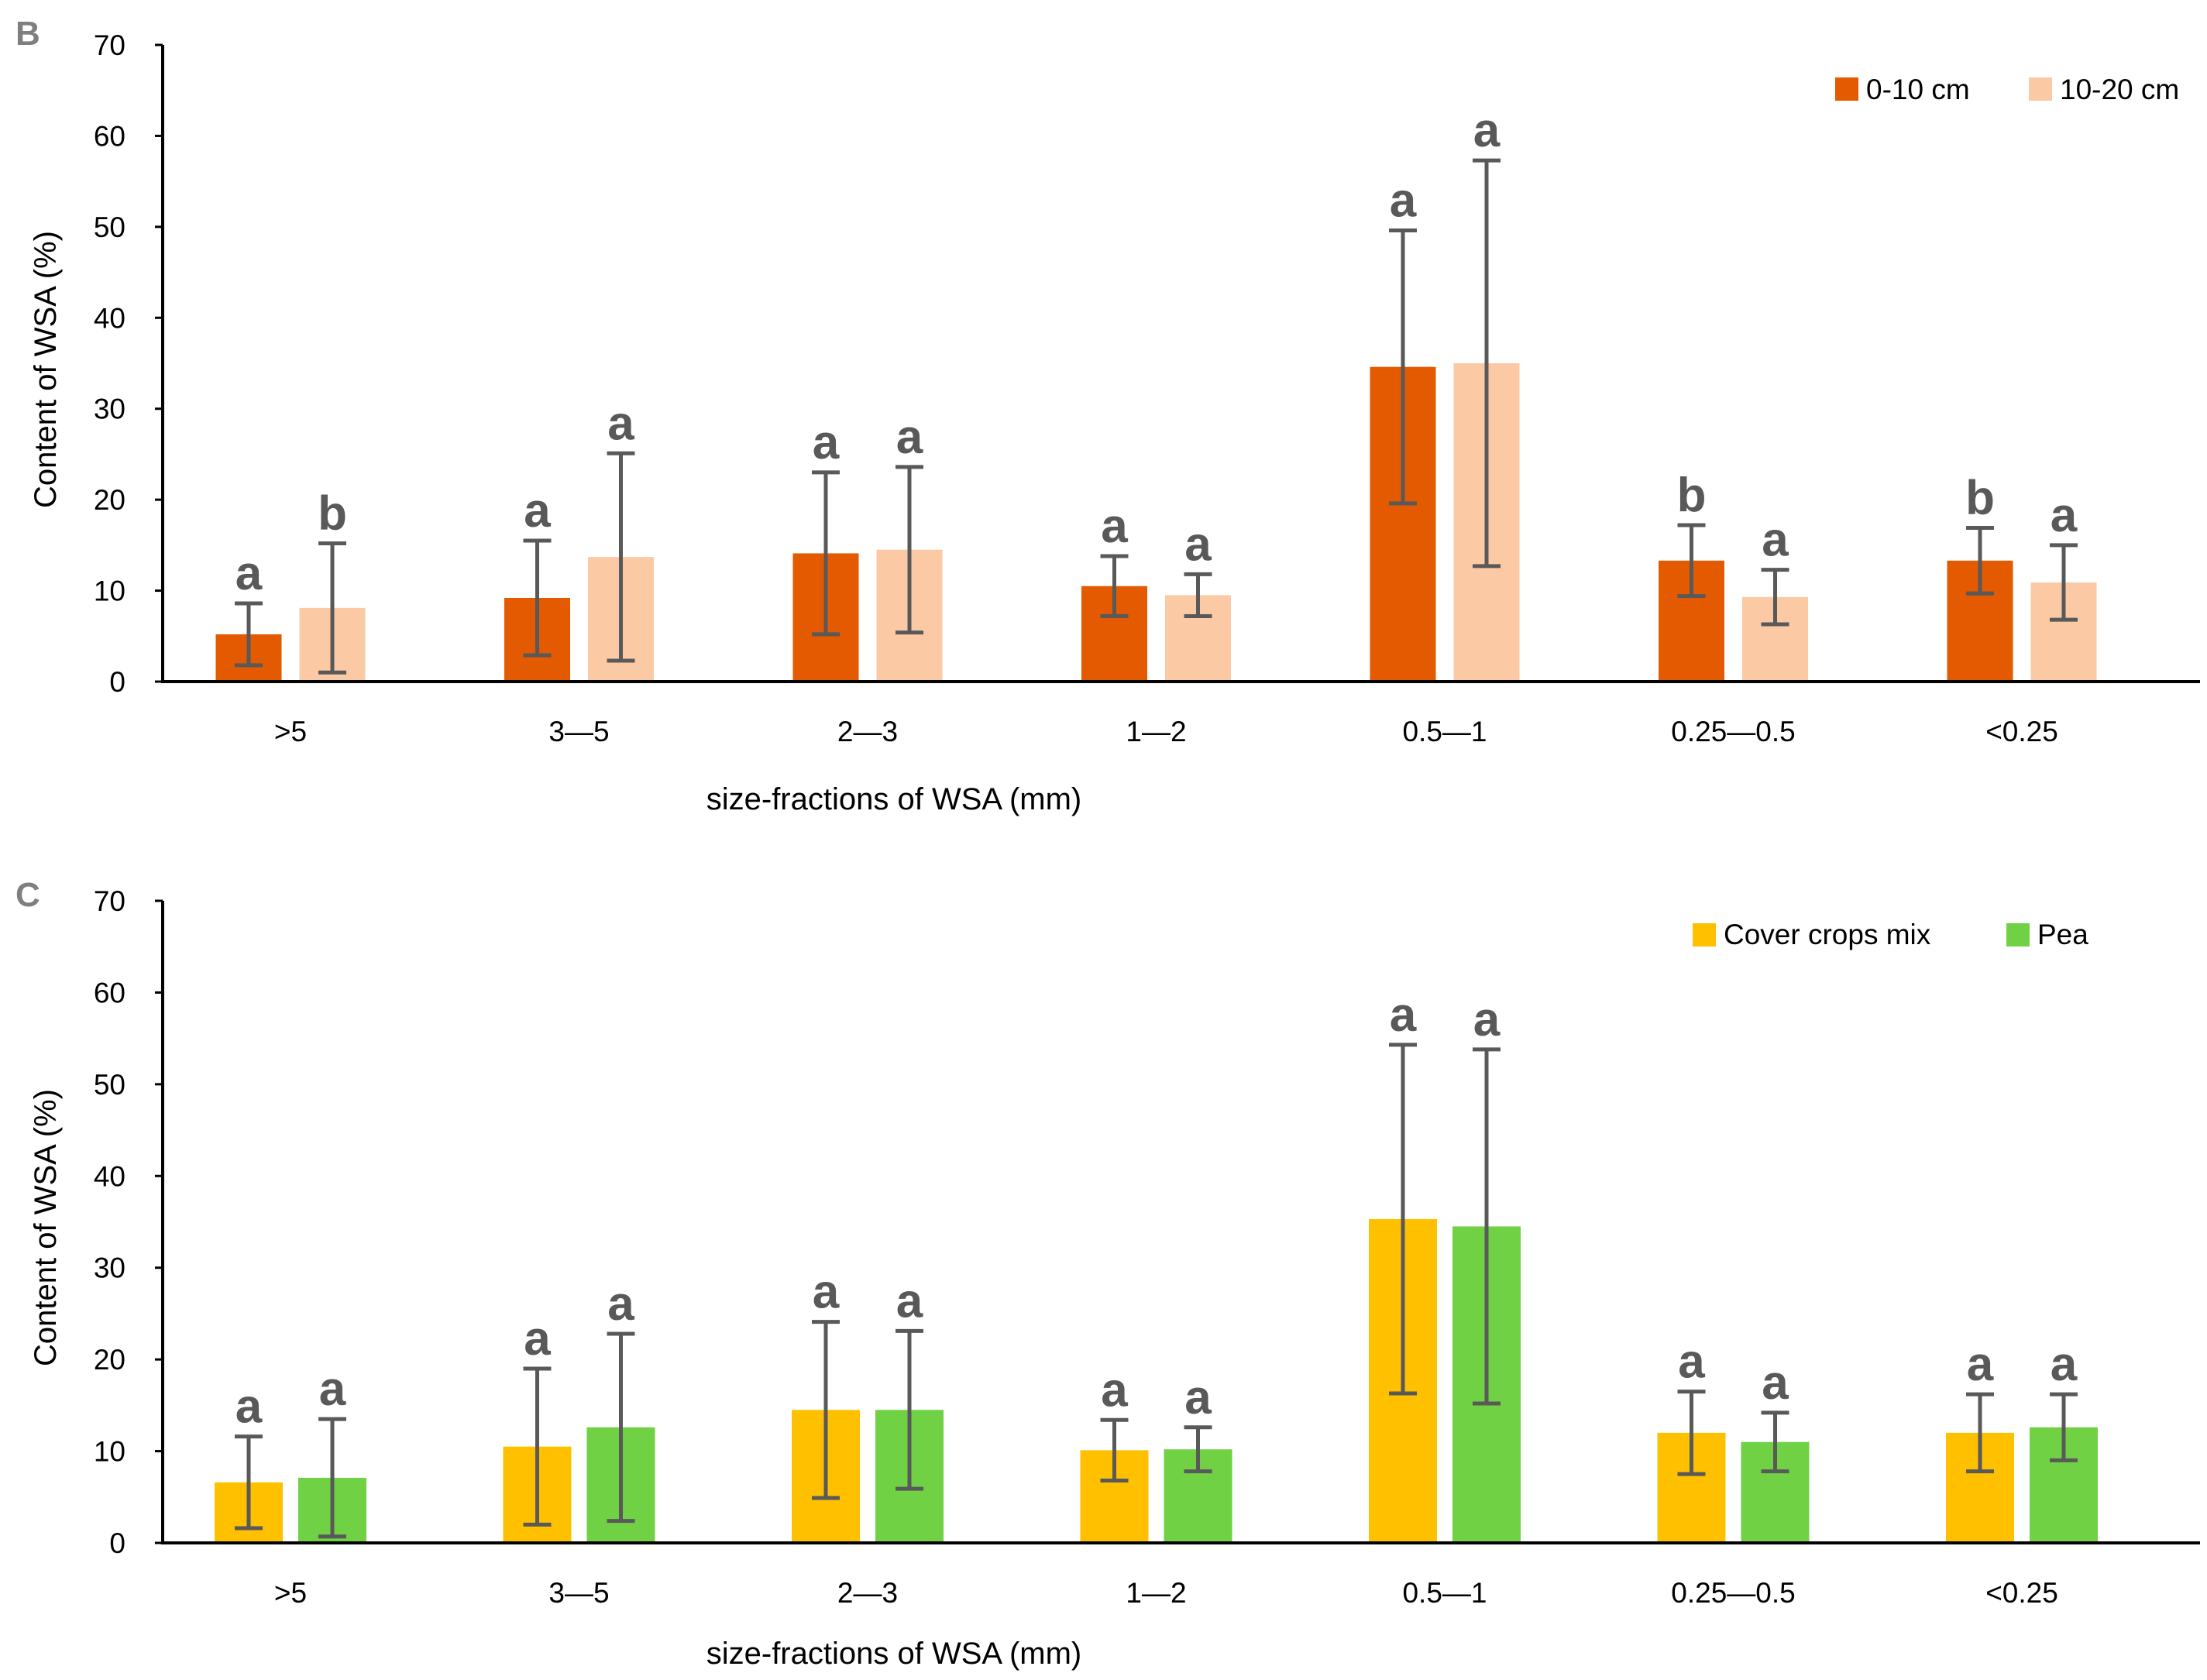  What do you see at coordinates (826, 1410) in the screenshot?
I see `panel-c-errorbar-s1-c3` at bounding box center [826, 1410].